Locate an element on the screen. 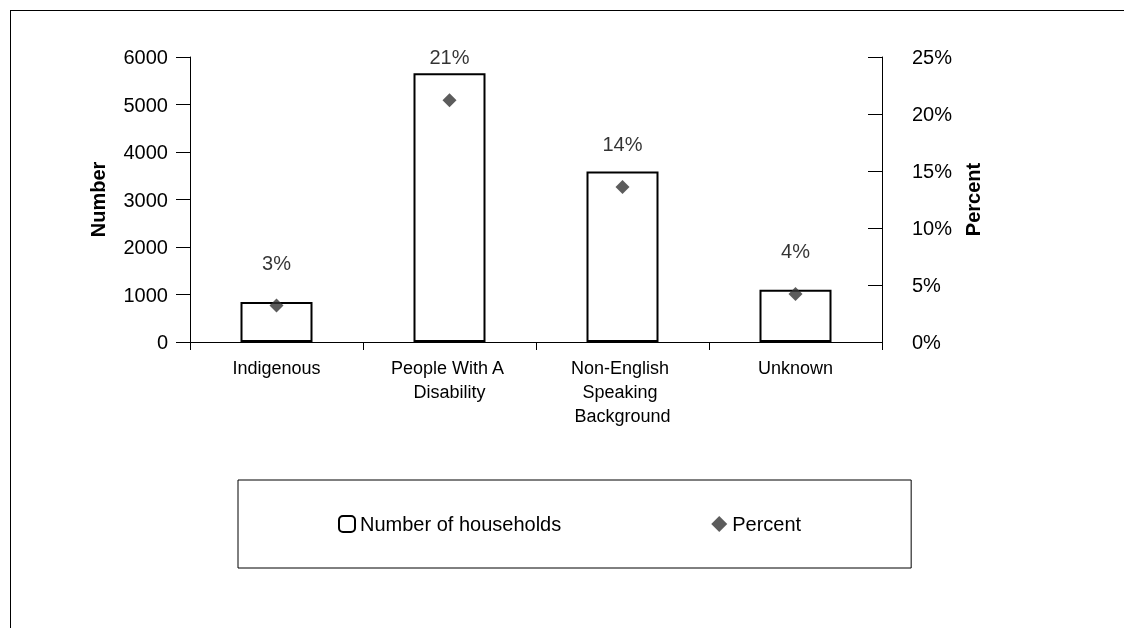  x-tick-label: Indigenous is located at coordinates (276, 368).